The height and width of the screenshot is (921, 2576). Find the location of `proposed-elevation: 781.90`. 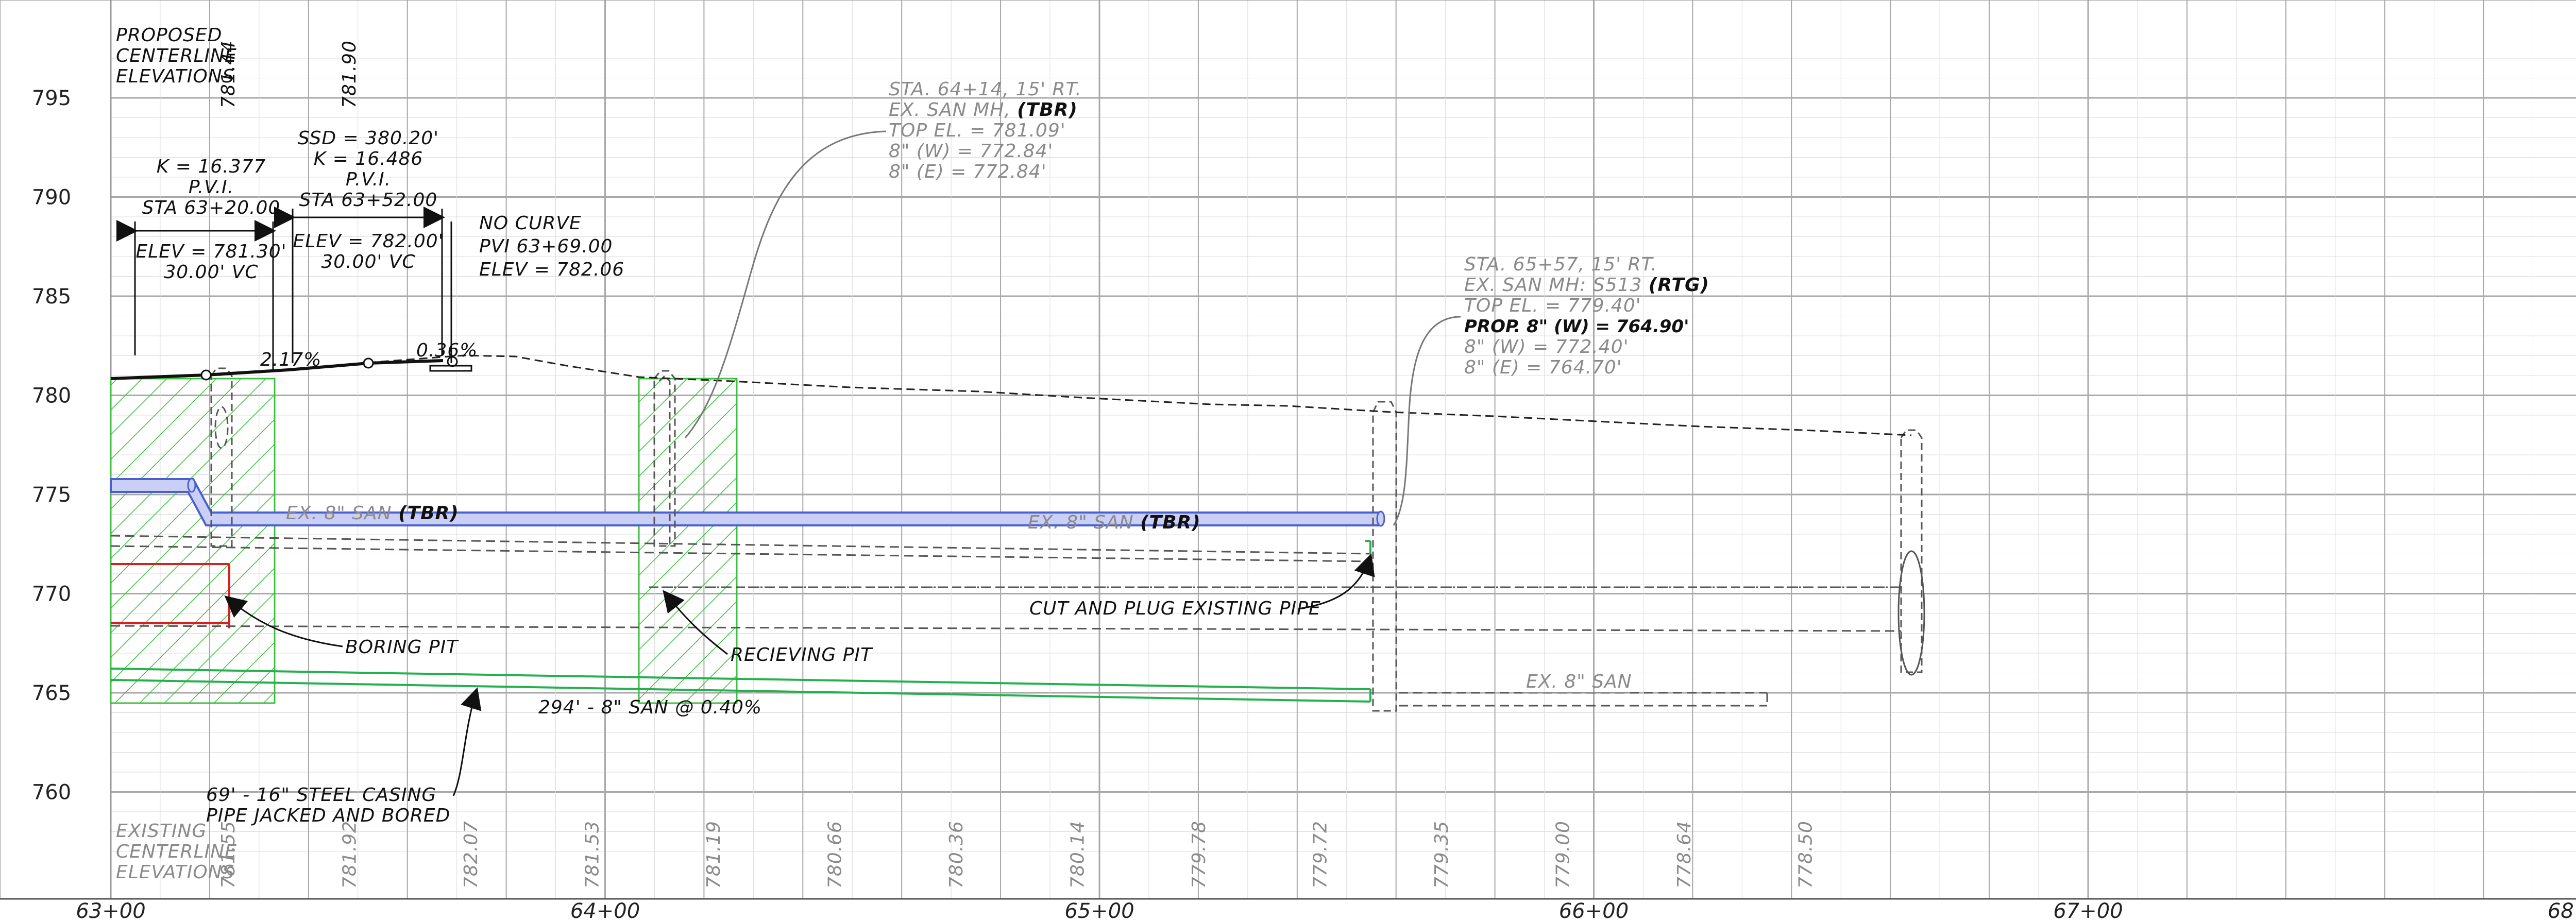

proposed-elevation: 781.90 is located at coordinates (350, 74).